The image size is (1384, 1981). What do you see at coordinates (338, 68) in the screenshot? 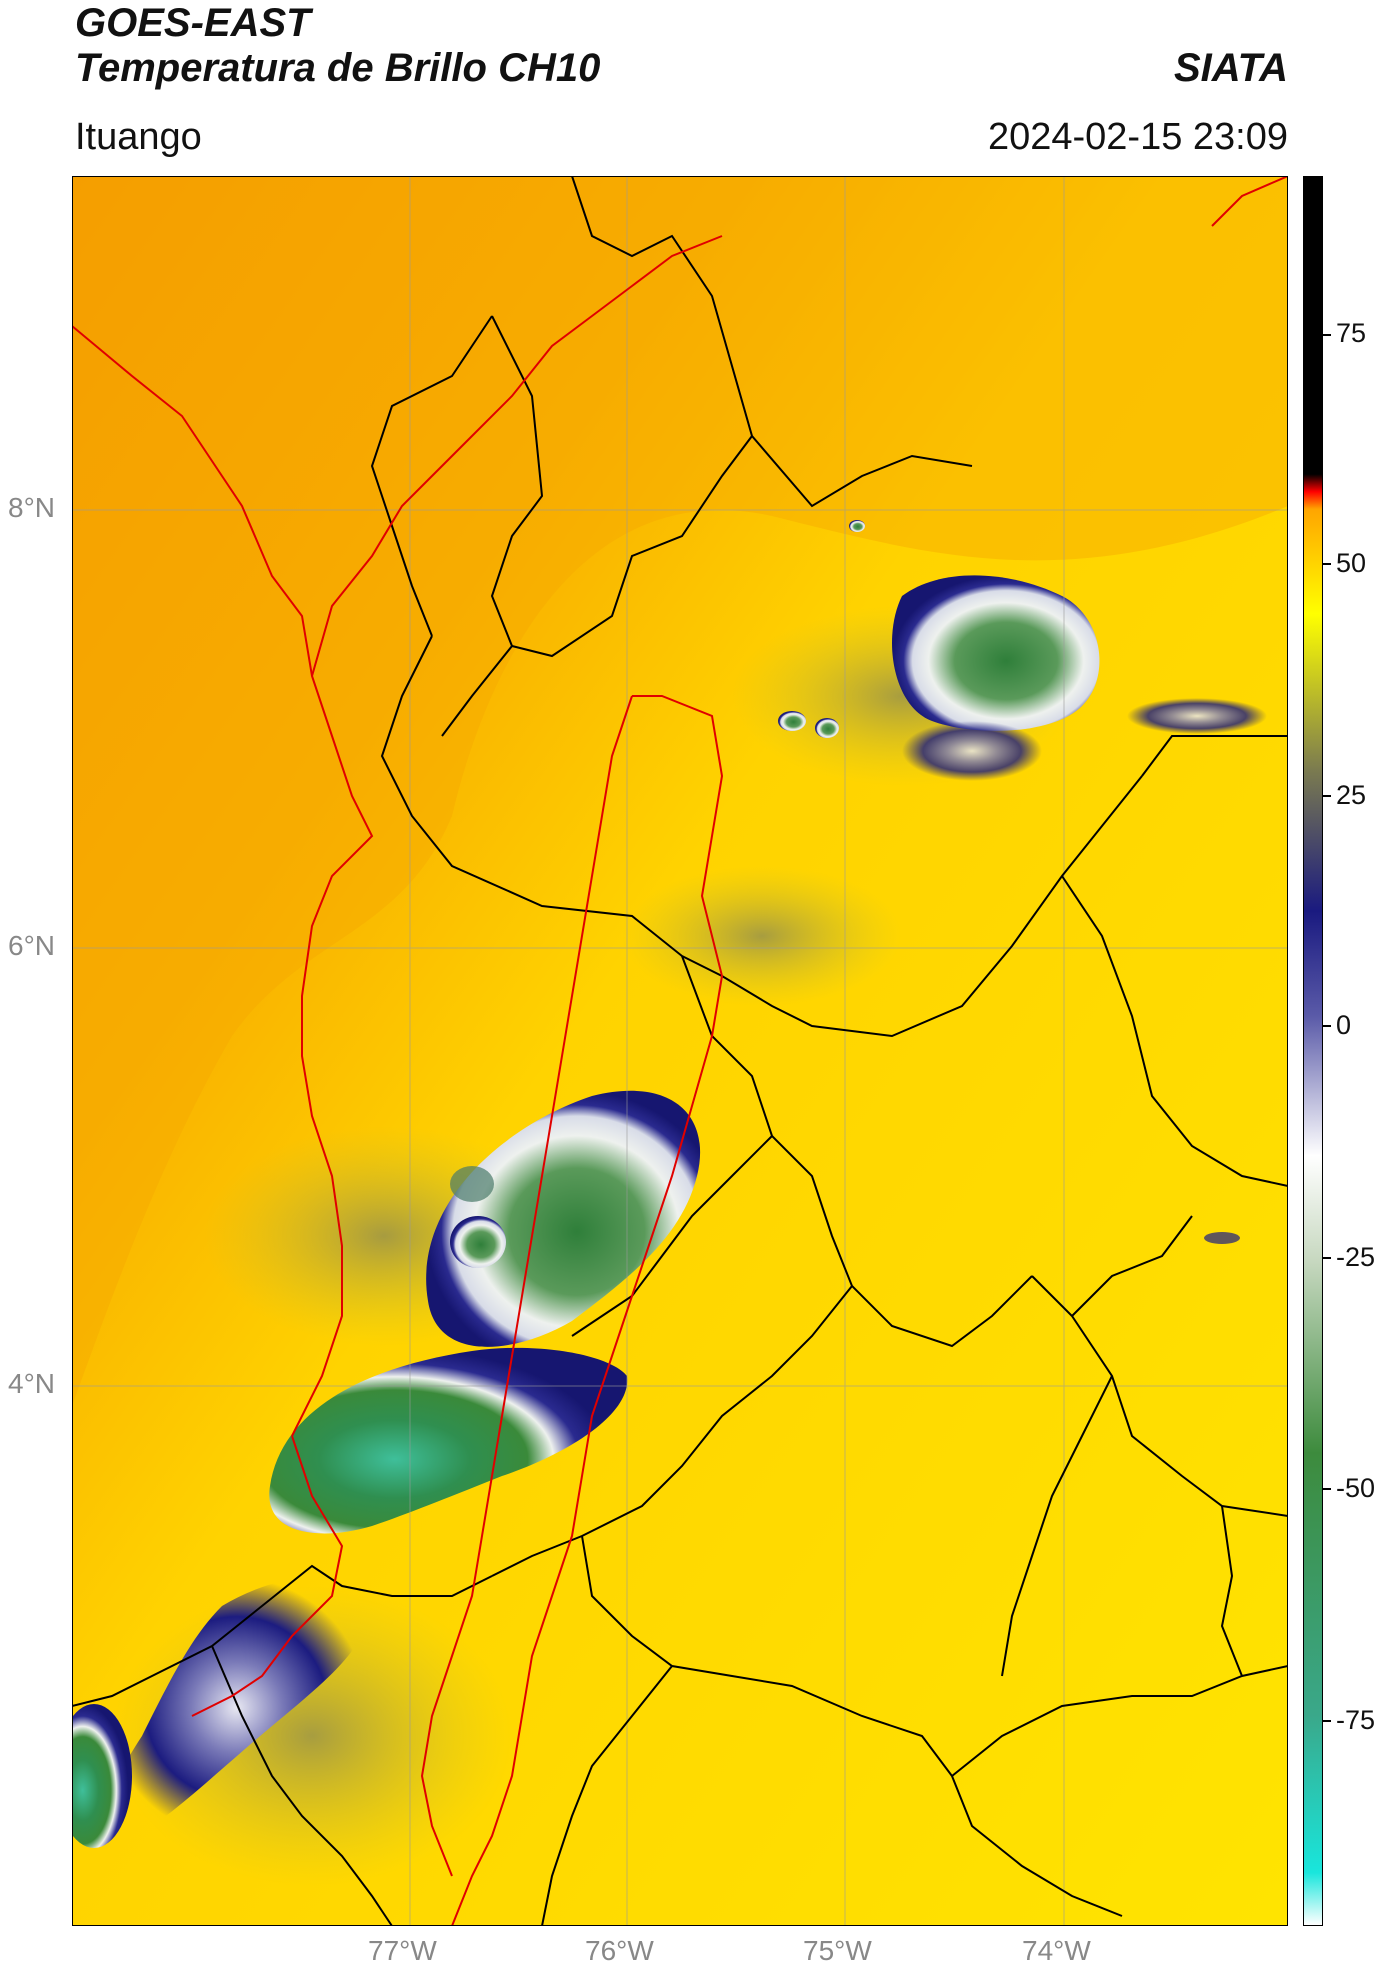
I see `title-line-2: Temperatura de Brillo CH10` at bounding box center [338, 68].